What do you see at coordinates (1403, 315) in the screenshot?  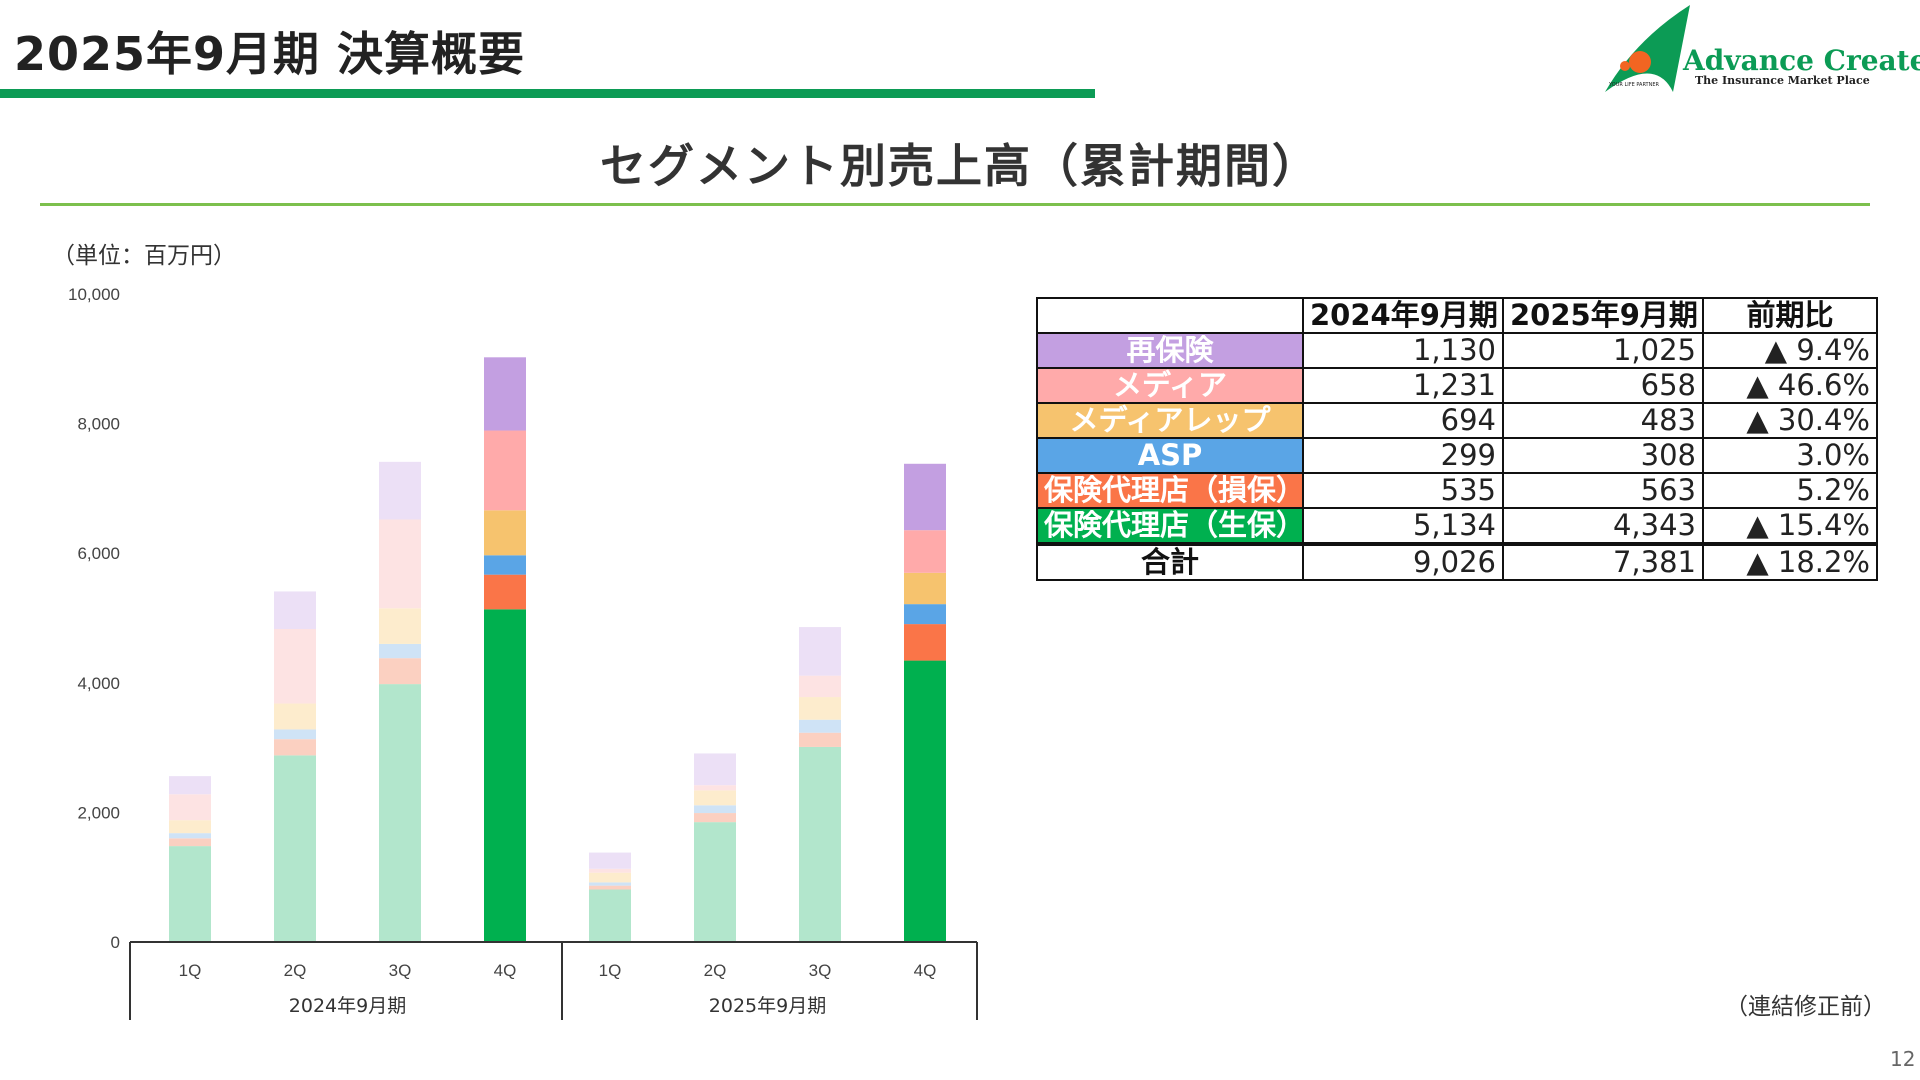 I see `table-header-fy2024: 2024年9月期` at bounding box center [1403, 315].